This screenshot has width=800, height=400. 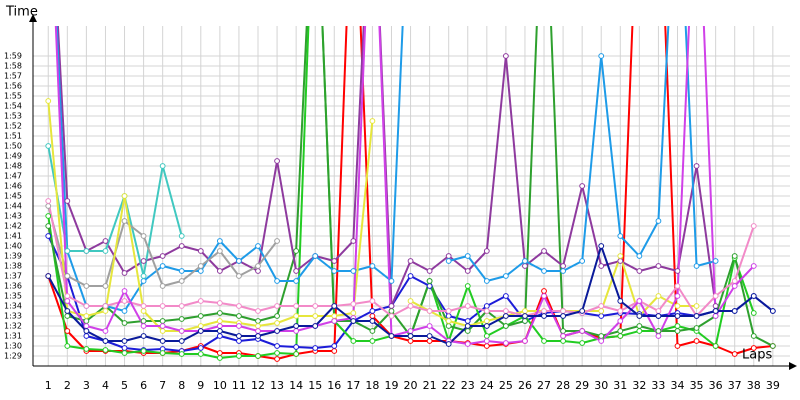 What do you see at coordinates (13, 196) in the screenshot?
I see `y-tick-label: 1:45` at bounding box center [13, 196].